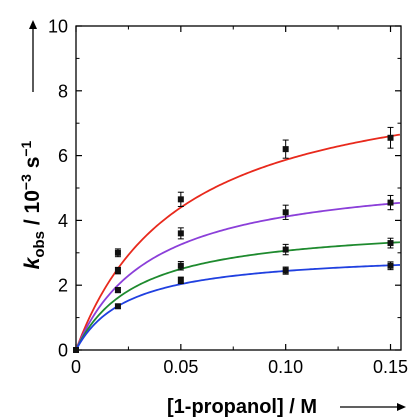  I want to click on x-tick-label: 0.15, so click(390, 367).